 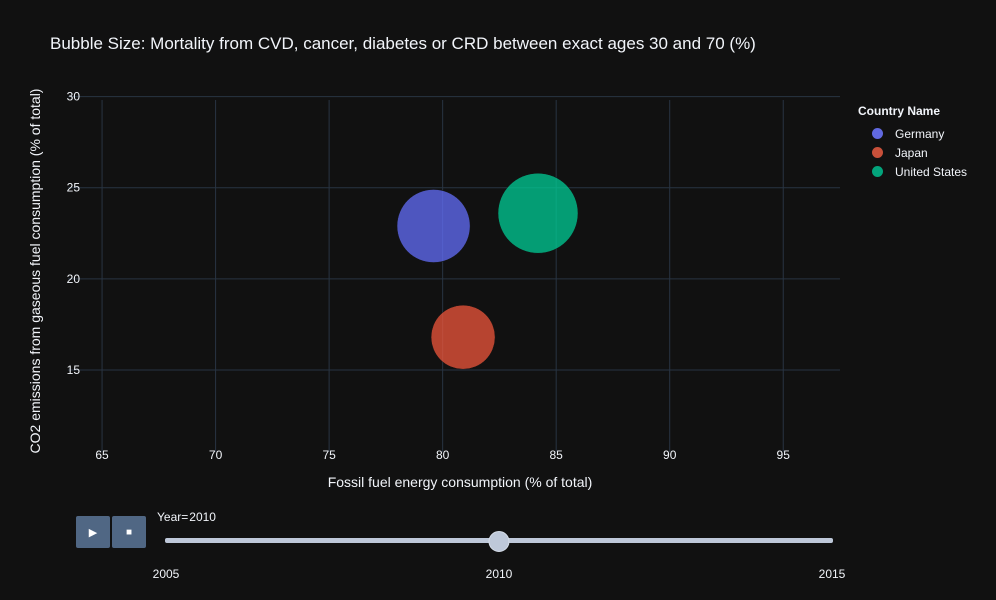 I want to click on x-tick-labels: 65 70 75 80 85 90 95, so click(x=442, y=455).